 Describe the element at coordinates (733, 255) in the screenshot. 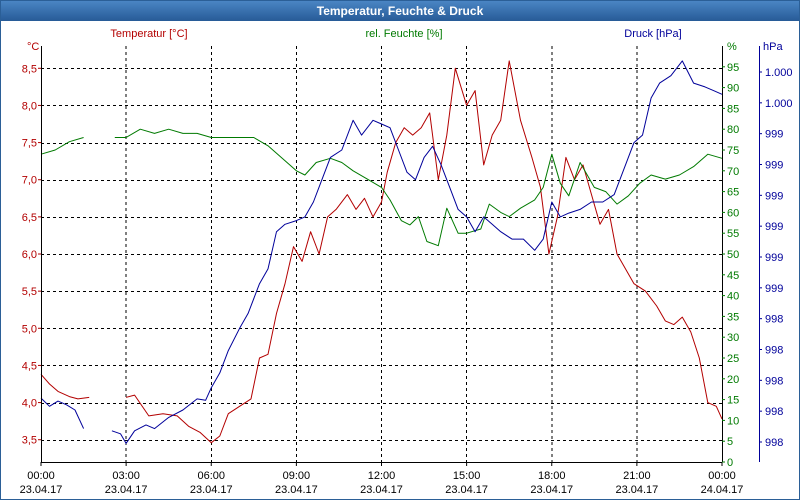

I see `humidity-tick-label: 50` at that location.